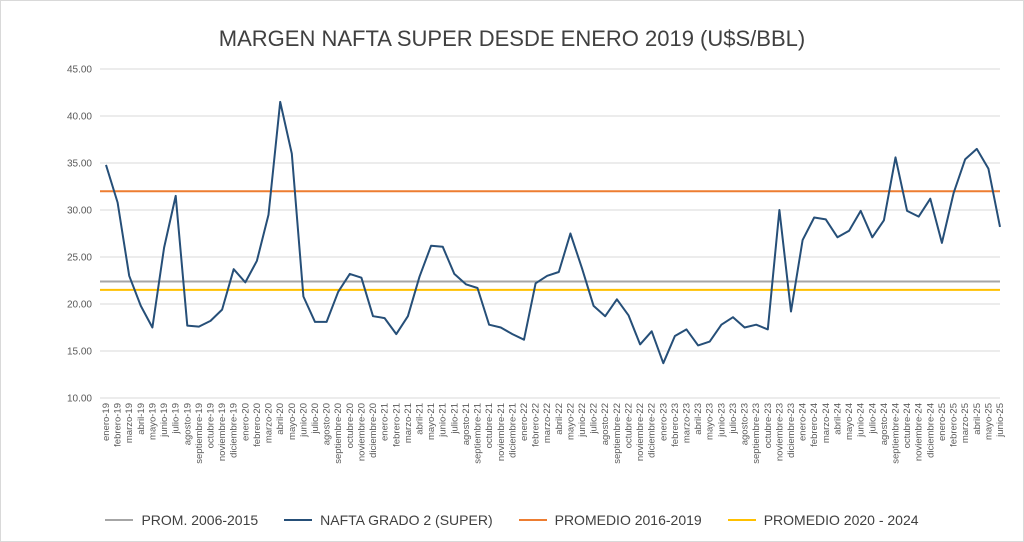 The width and height of the screenshot is (1024, 542). What do you see at coordinates (176, 419) in the screenshot?
I see `x-tick-label: julio-19` at bounding box center [176, 419].